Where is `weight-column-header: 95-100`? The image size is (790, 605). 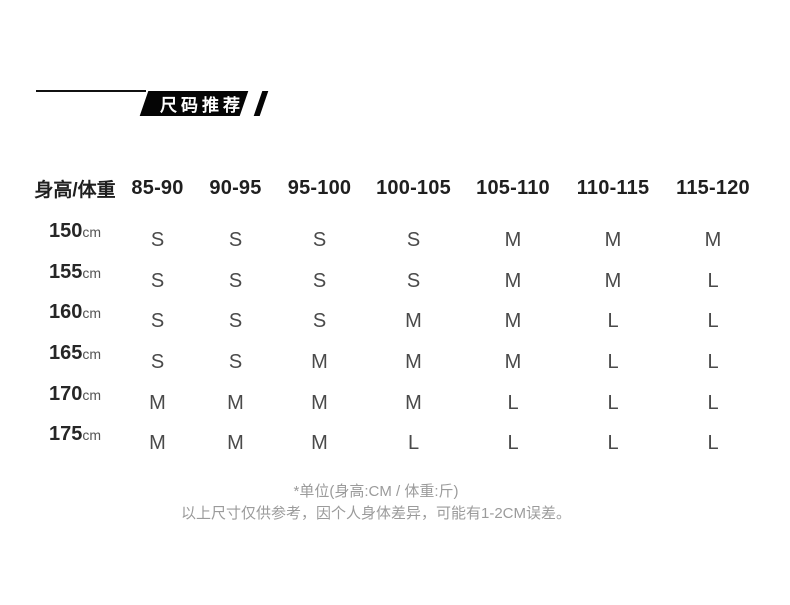
weight-column-header: 95-100 is located at coordinates (319, 187).